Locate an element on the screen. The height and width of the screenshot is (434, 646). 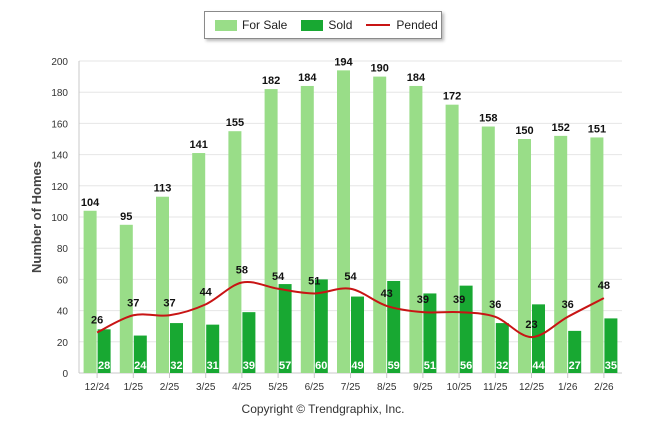
data-label-for-sale: 158 is located at coordinates (488, 119).